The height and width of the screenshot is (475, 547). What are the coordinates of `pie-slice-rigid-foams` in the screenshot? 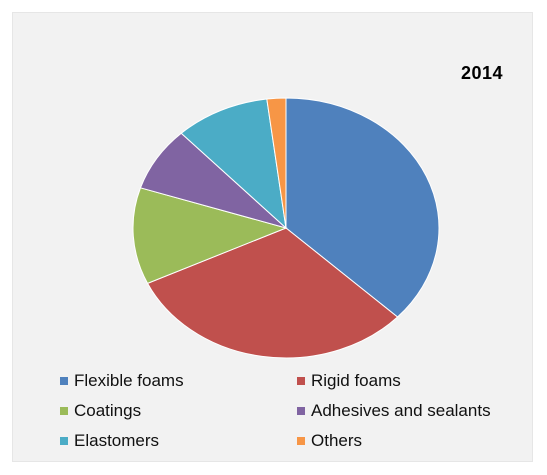 It's located at (272, 293).